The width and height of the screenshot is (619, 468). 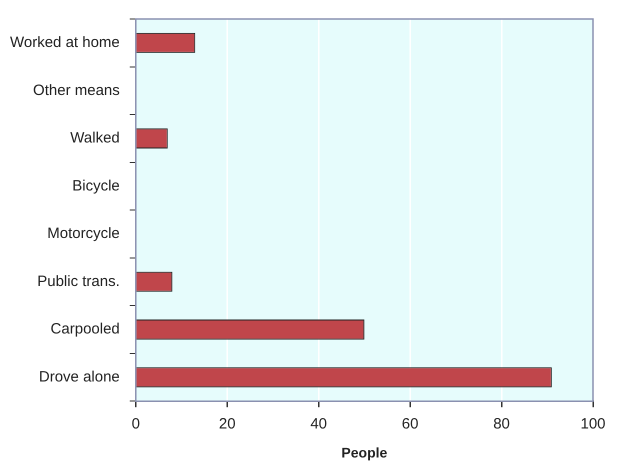 What do you see at coordinates (364, 452) in the screenshot?
I see `x-axis-title: People` at bounding box center [364, 452].